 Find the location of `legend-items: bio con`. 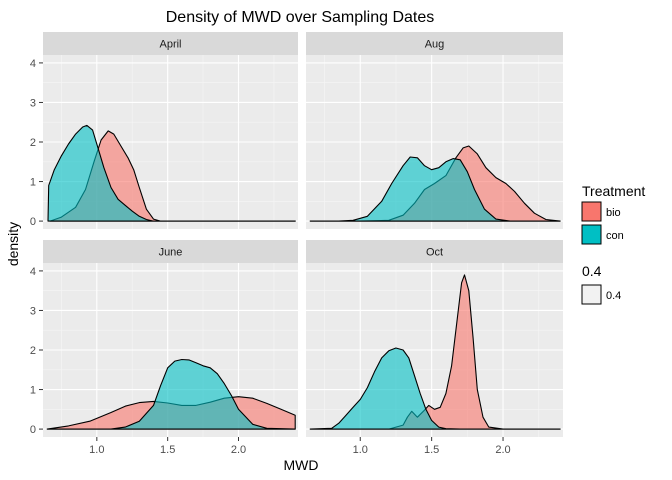

legend-items: bio con is located at coordinates (603, 223).